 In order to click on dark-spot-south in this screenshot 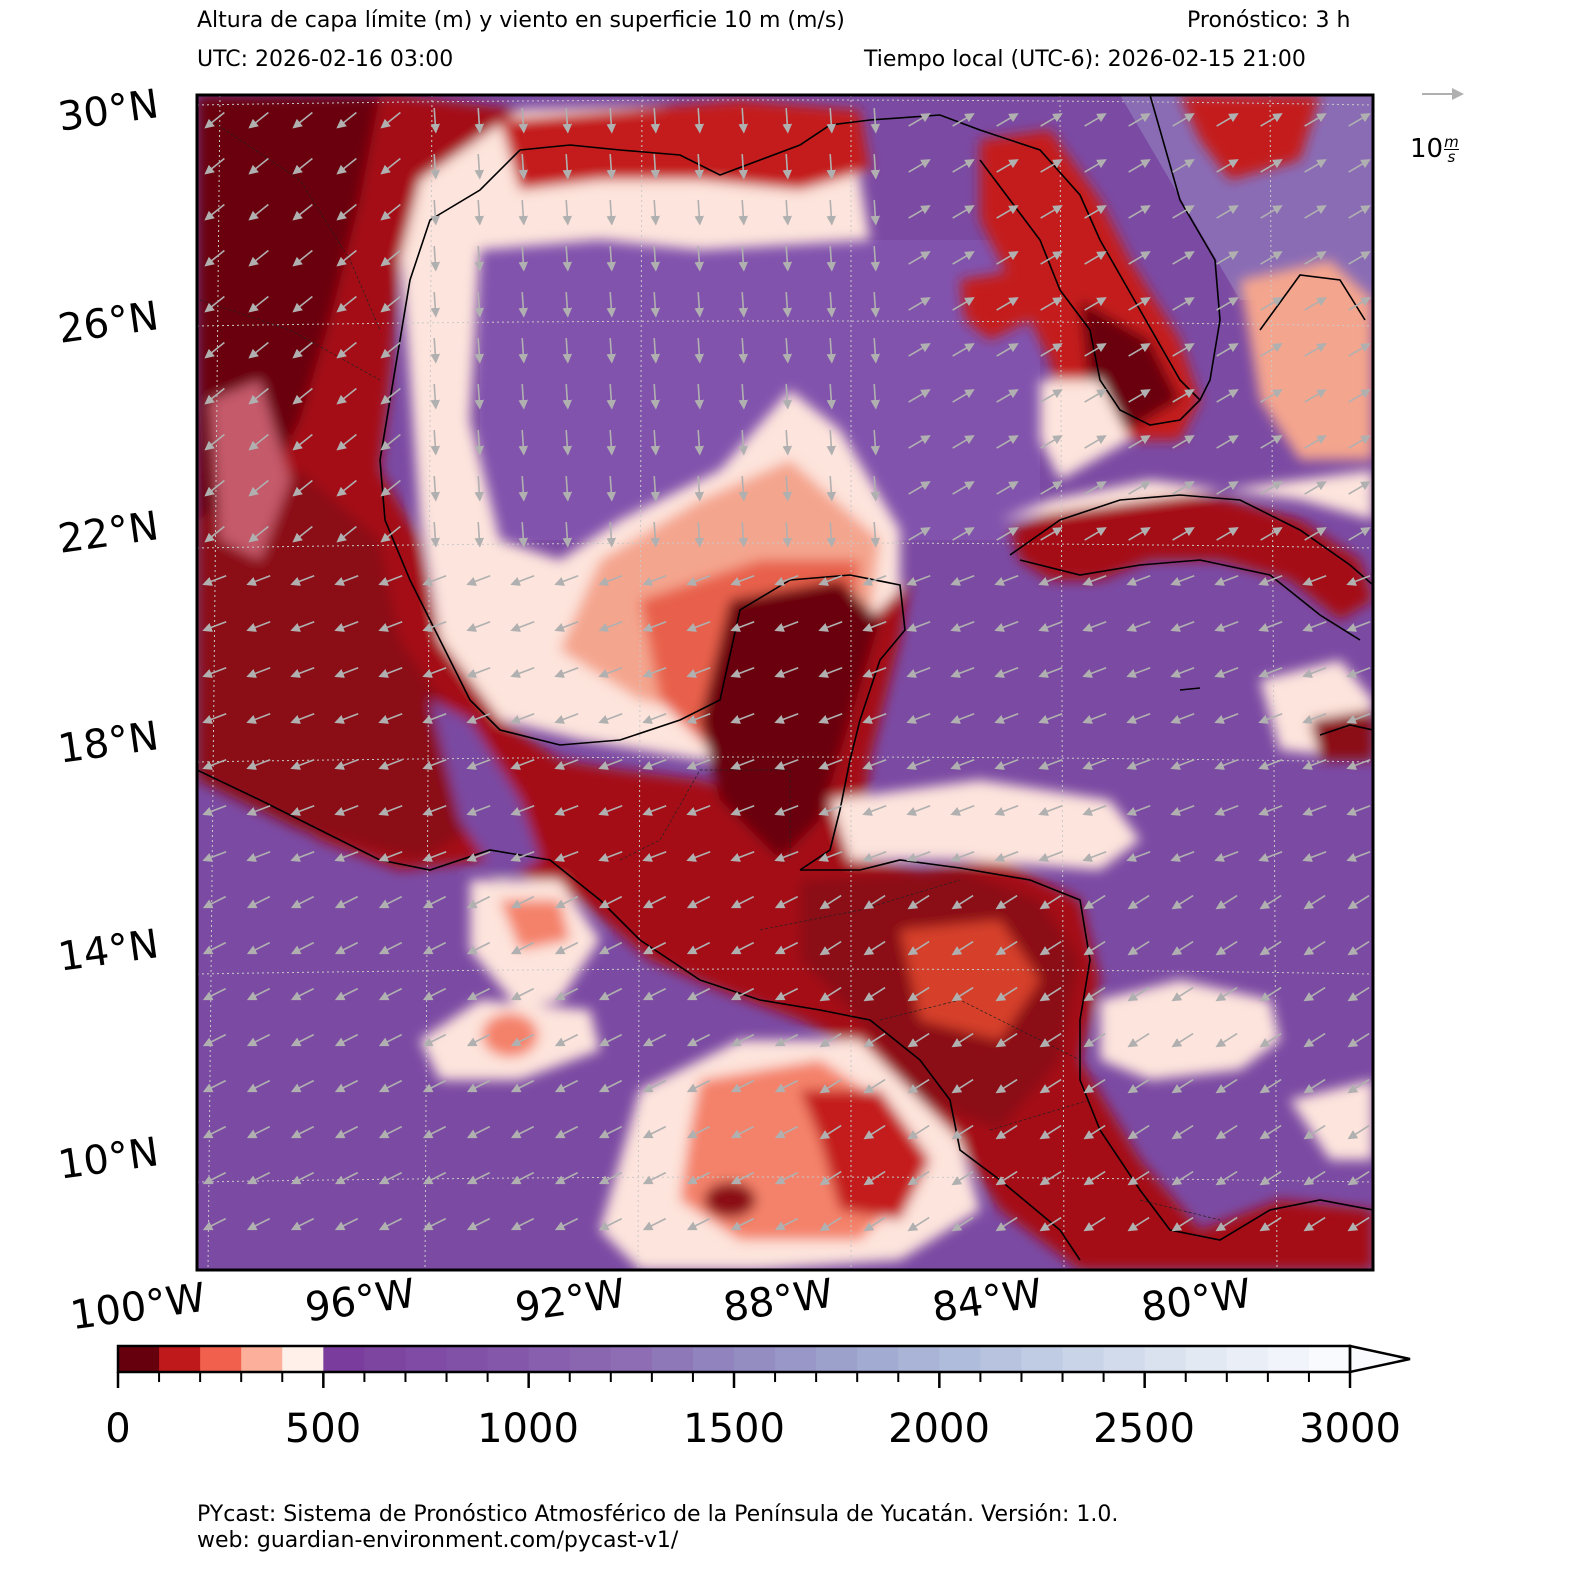, I will do `click(730, 1200)`.